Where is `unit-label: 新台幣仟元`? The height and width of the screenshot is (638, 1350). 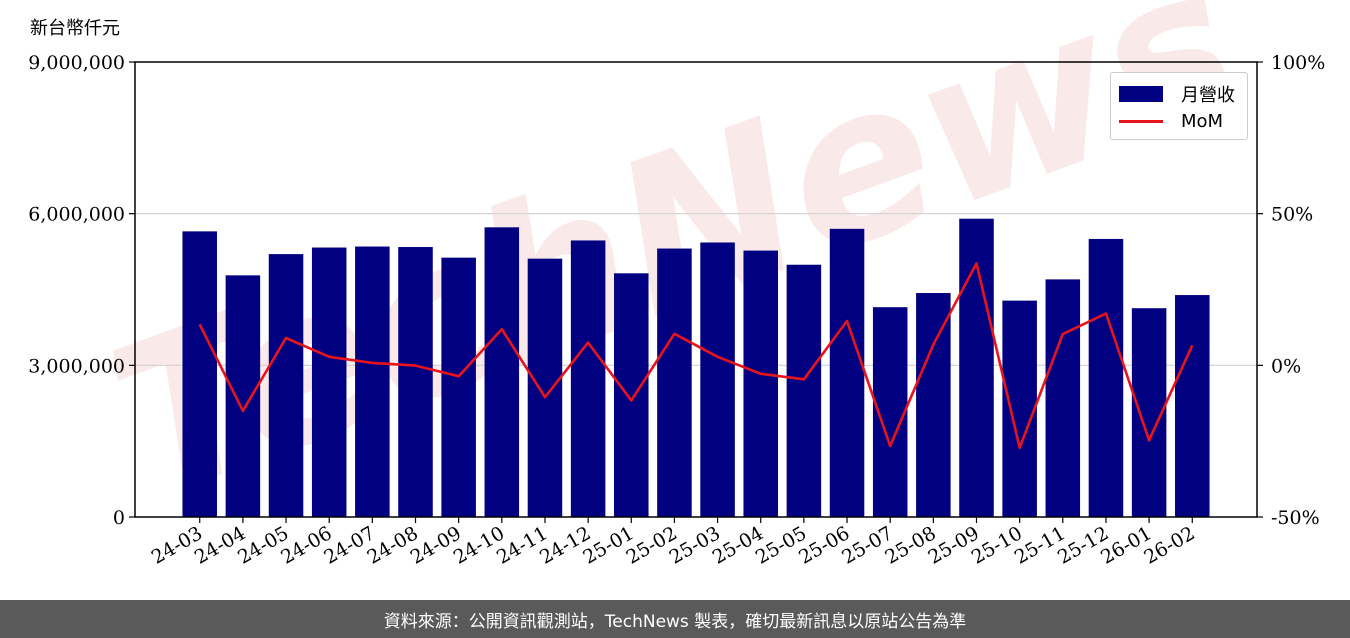
unit-label: 新台幣仟元 is located at coordinates (75, 28).